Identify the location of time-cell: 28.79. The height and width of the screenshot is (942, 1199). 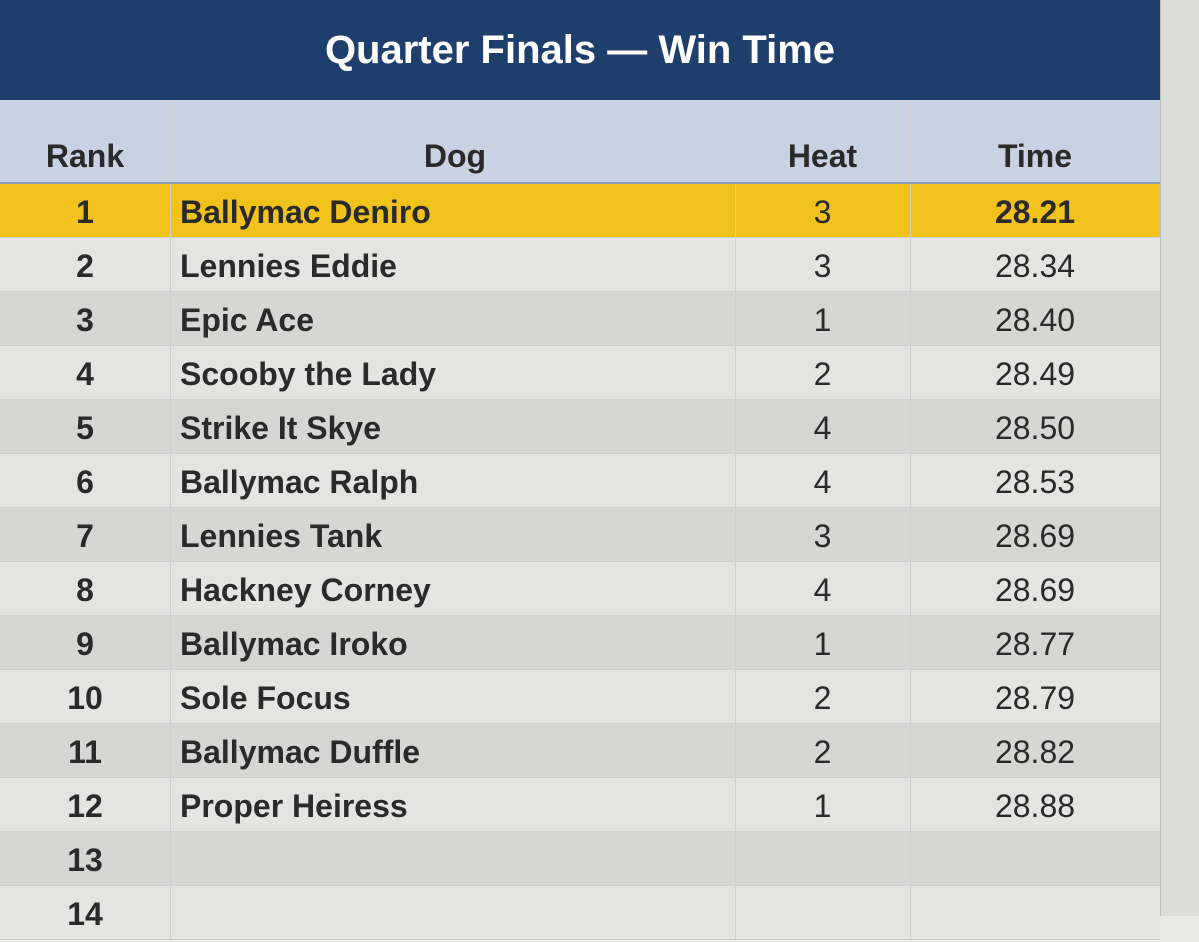
(1035, 698).